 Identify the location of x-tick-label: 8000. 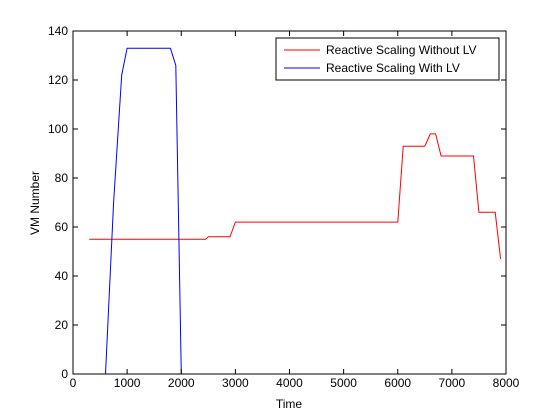
(506, 383).